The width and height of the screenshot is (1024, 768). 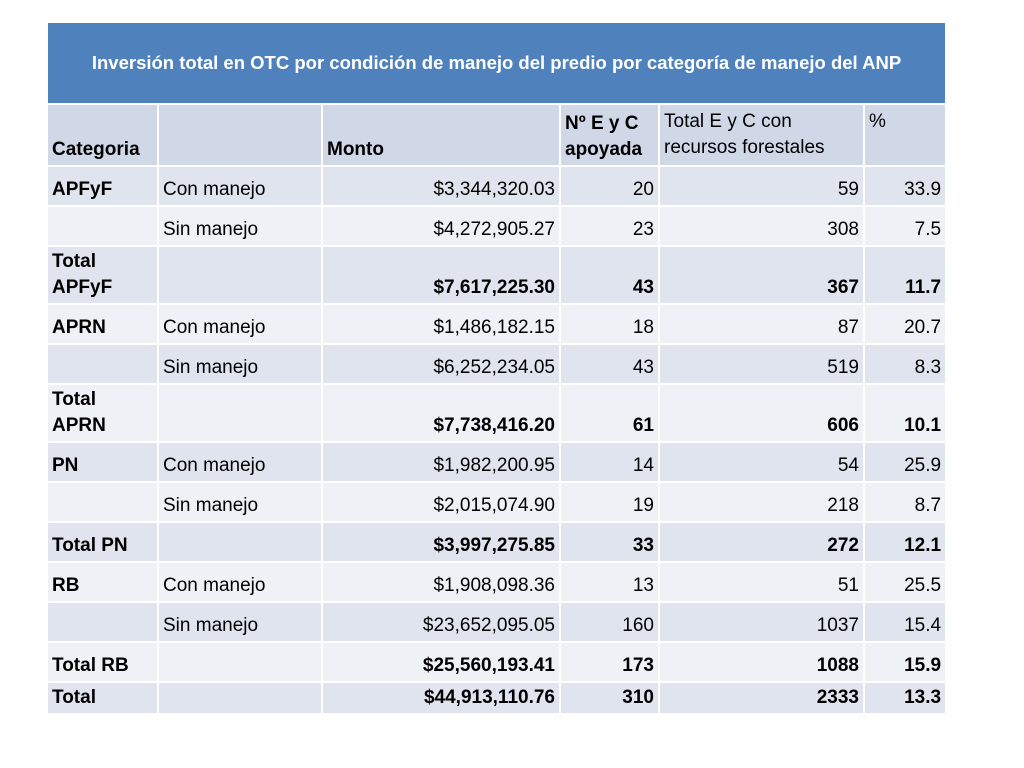 I want to click on table-row-total: Total APFyF $7,617,225.30 43 367 11.7, so click(x=497, y=275).